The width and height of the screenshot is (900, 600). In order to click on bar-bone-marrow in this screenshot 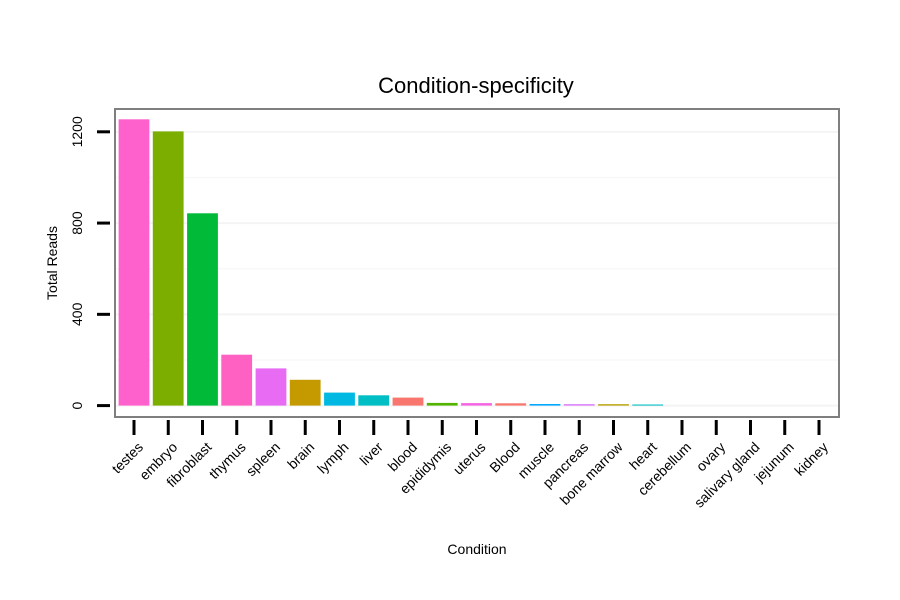, I will do `click(613, 405)`.